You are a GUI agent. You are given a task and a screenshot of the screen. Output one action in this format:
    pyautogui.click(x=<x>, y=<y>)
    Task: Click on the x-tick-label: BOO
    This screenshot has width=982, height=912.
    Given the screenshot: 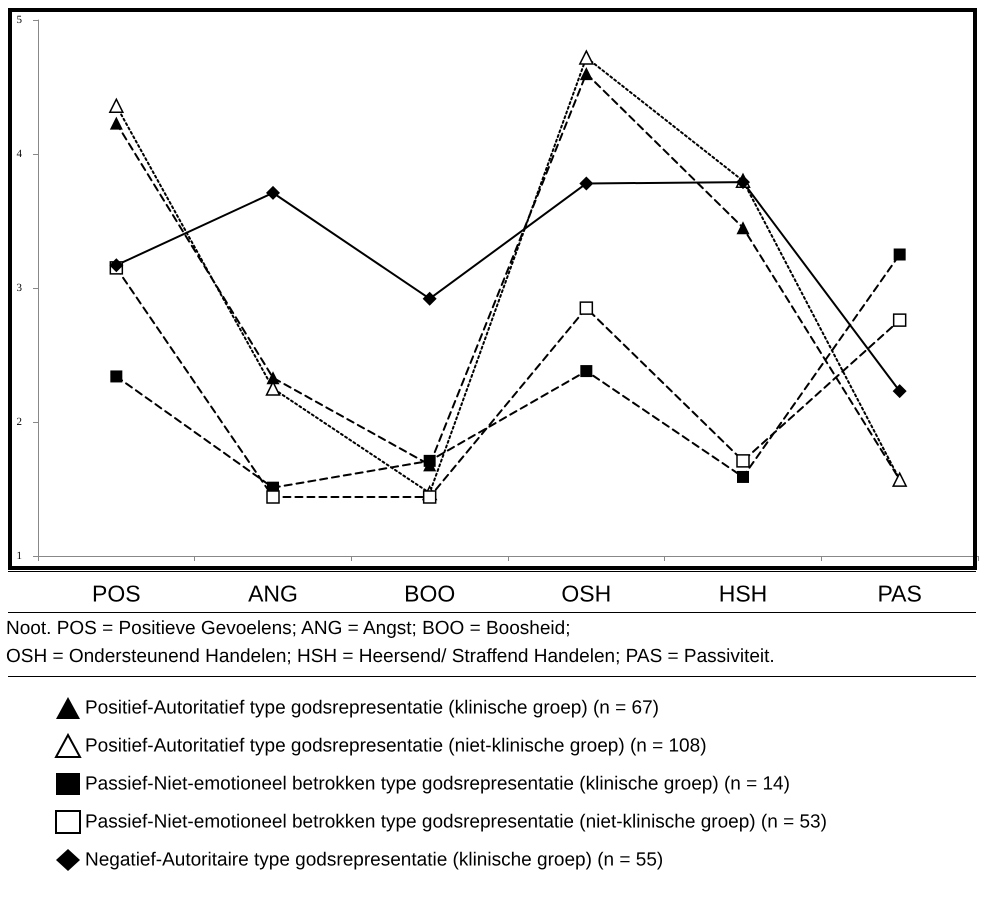 What is the action you would take?
    pyautogui.click(x=430, y=593)
    